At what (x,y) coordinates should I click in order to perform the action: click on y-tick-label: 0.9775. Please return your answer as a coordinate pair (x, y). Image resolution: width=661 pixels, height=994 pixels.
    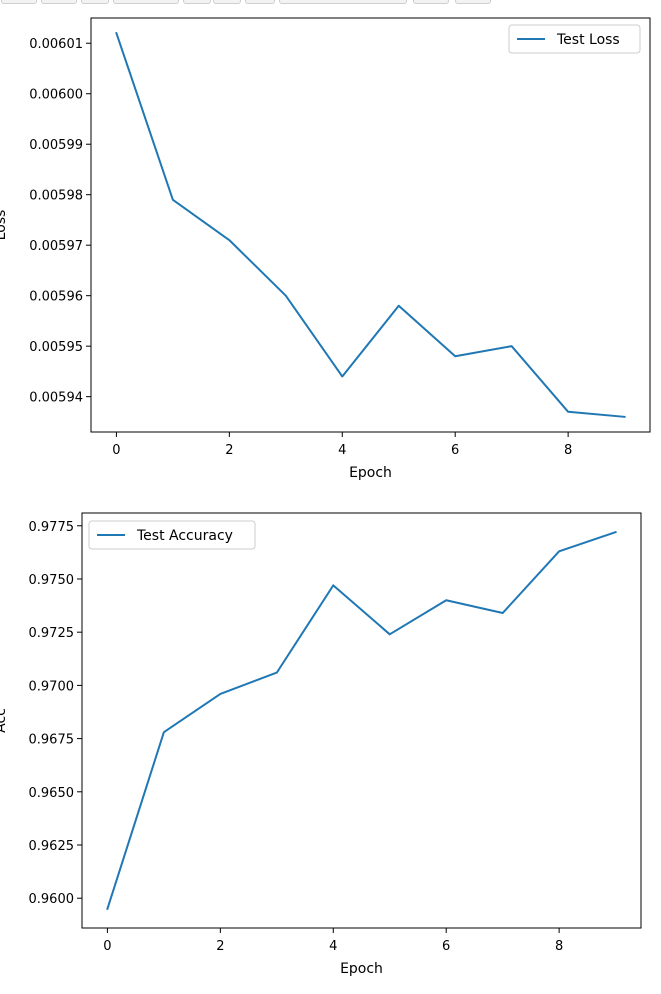
    Looking at the image, I should click on (52, 527).